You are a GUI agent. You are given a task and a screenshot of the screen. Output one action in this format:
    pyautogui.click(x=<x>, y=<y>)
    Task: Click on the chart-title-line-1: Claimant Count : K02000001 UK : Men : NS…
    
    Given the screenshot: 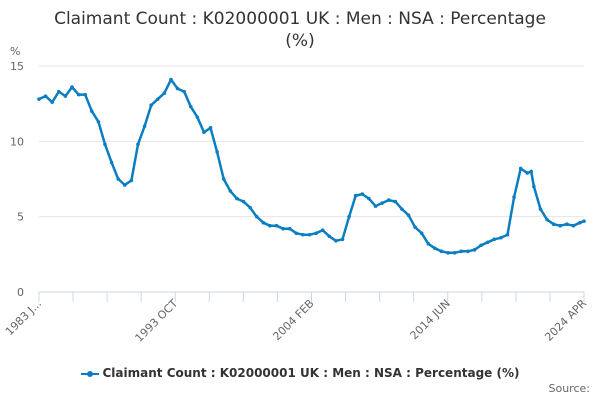 What is the action you would take?
    pyautogui.click(x=300, y=19)
    